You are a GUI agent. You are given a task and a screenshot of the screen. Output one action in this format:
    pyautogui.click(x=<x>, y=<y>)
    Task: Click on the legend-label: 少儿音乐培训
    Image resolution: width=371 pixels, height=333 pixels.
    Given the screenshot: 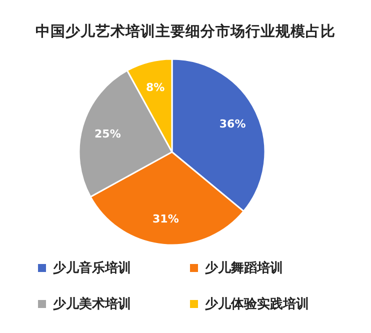 What is the action you would take?
    pyautogui.click(x=91, y=268)
    